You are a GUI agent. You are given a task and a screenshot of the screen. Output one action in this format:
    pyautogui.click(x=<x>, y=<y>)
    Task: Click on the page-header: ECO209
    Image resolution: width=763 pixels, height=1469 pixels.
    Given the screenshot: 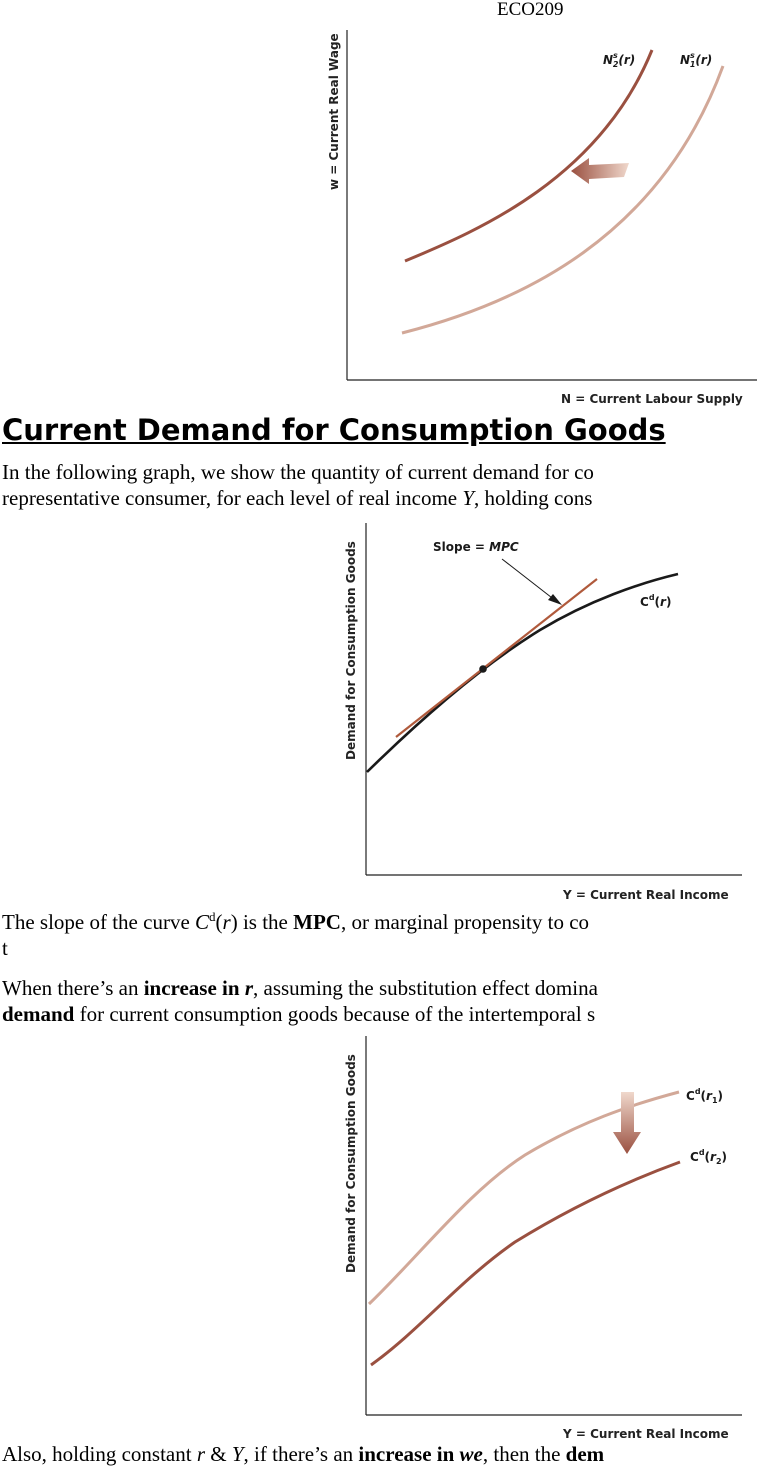 What is the action you would take?
    pyautogui.click(x=530, y=10)
    